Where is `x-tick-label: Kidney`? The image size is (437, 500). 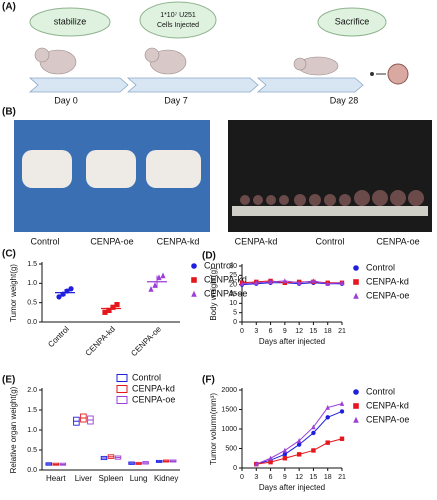 x-tick-label: Kidney is located at coordinates (166, 478).